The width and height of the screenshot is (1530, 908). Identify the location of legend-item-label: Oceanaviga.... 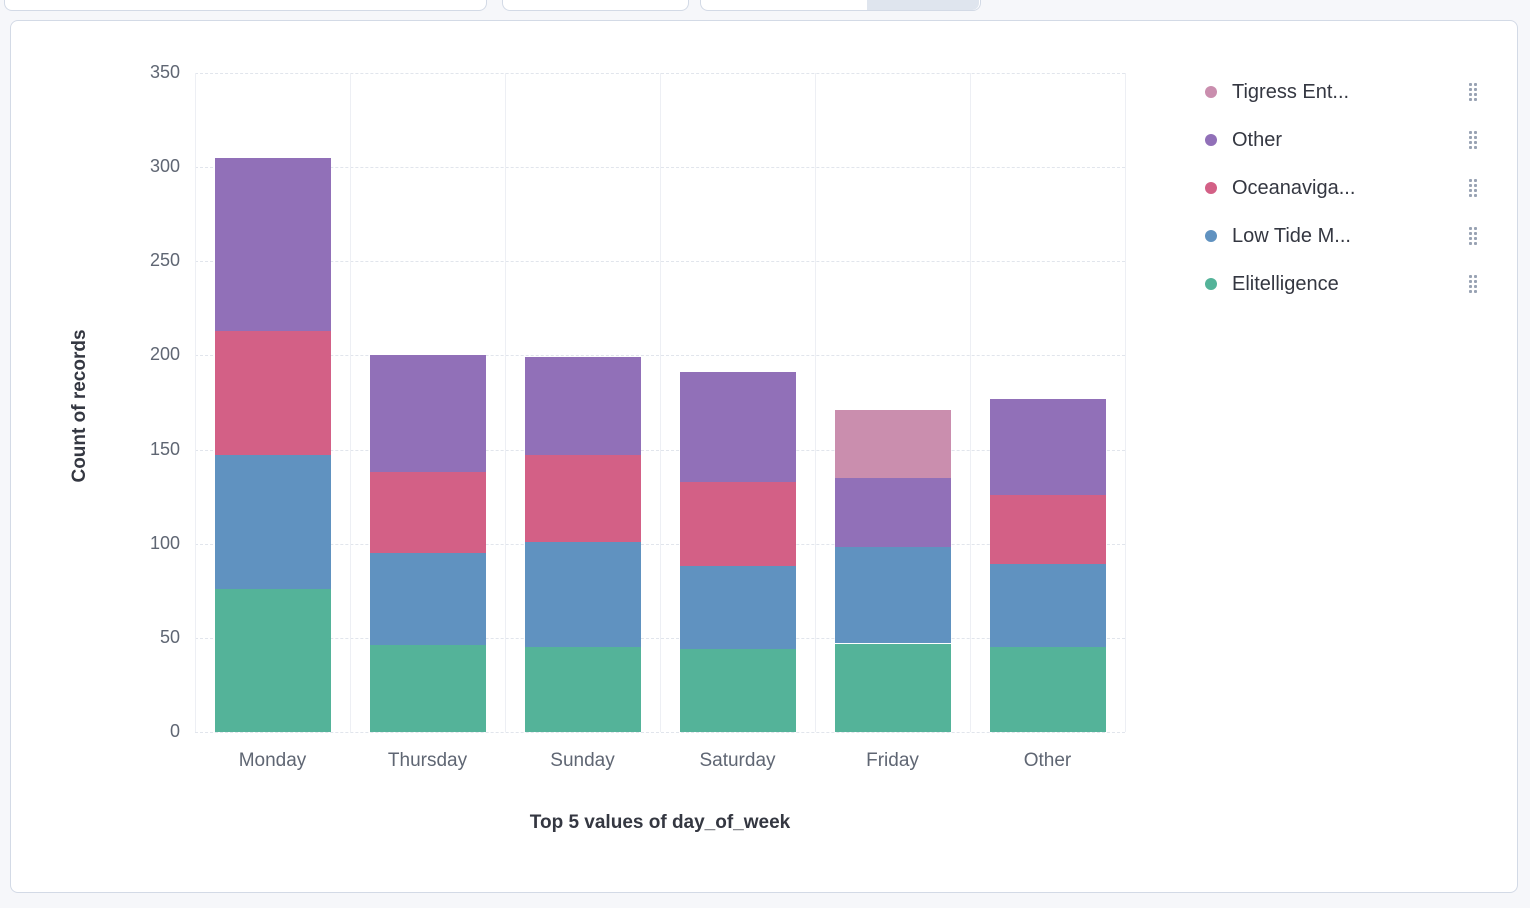
(1294, 187).